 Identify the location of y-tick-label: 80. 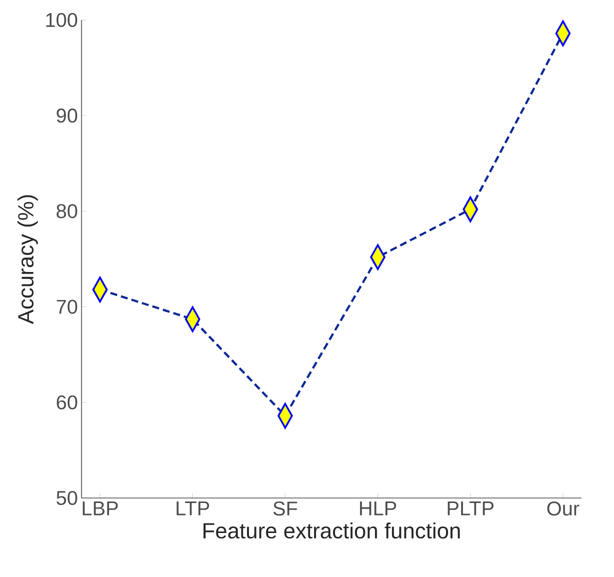
(67, 211).